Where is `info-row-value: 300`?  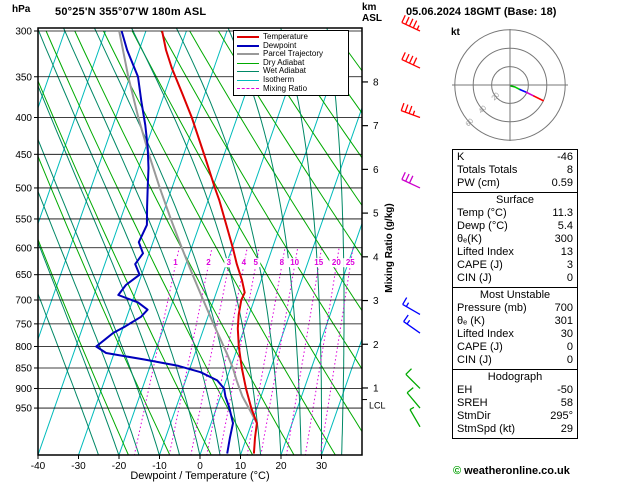
info-row-value: 300 is located at coordinates (563, 239).